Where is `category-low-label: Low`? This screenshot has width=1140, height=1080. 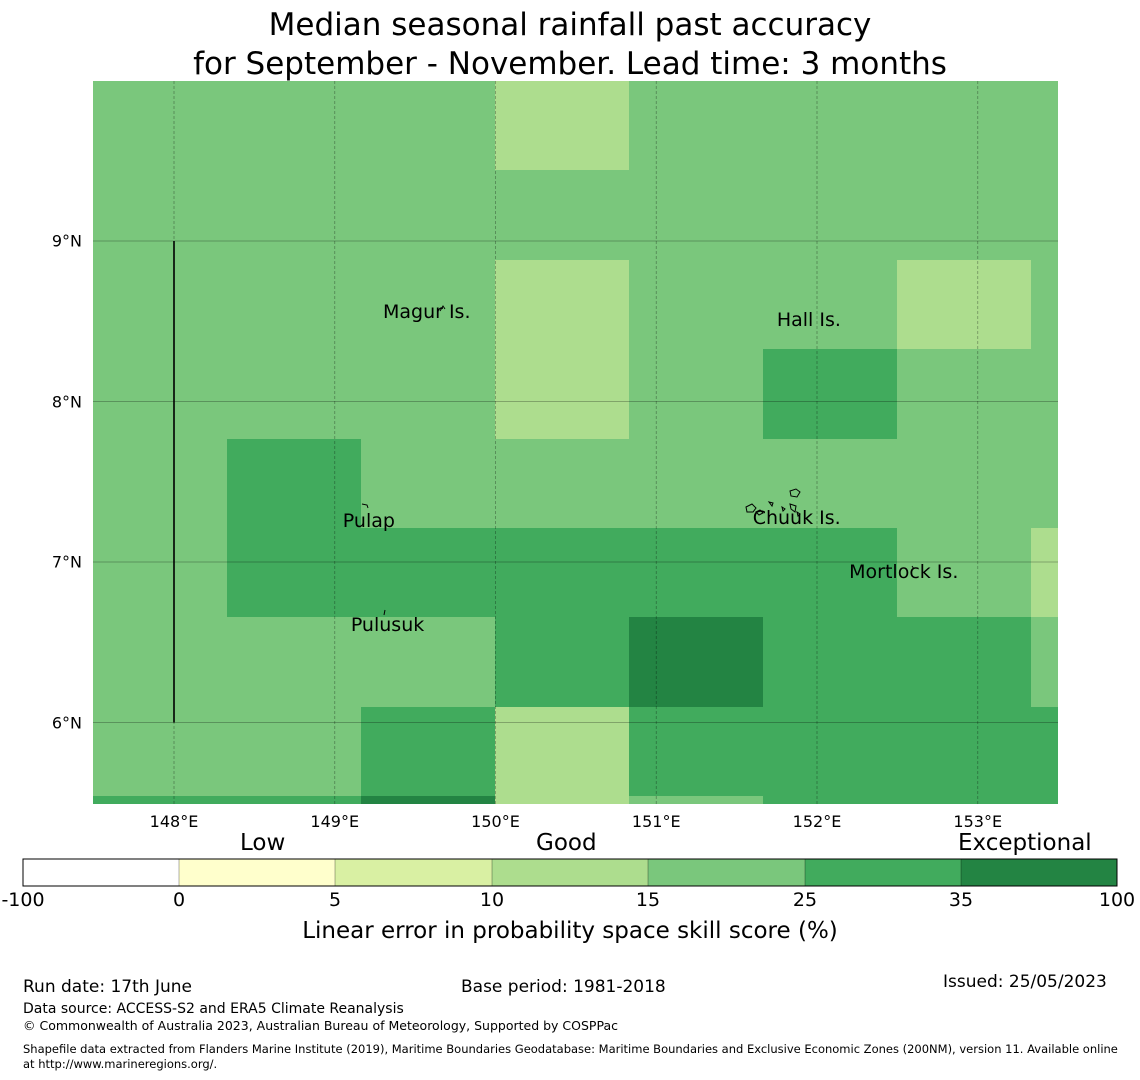
category-low-label: Low is located at coordinates (263, 843).